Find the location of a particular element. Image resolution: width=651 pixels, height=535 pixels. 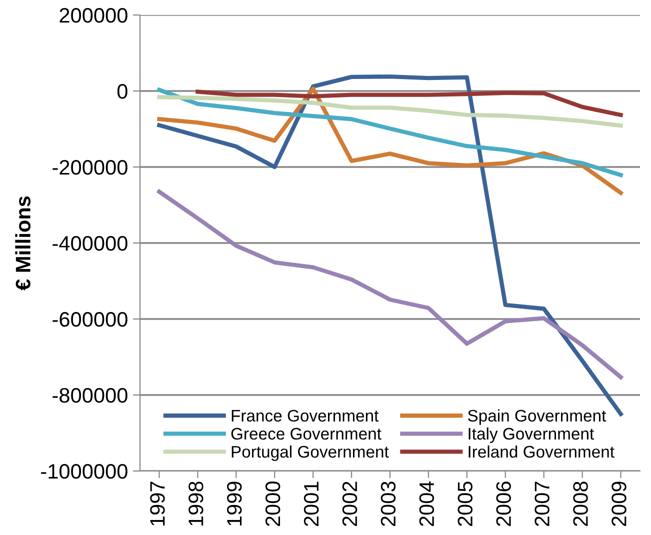

legend-label: France Government is located at coordinates (305, 416).